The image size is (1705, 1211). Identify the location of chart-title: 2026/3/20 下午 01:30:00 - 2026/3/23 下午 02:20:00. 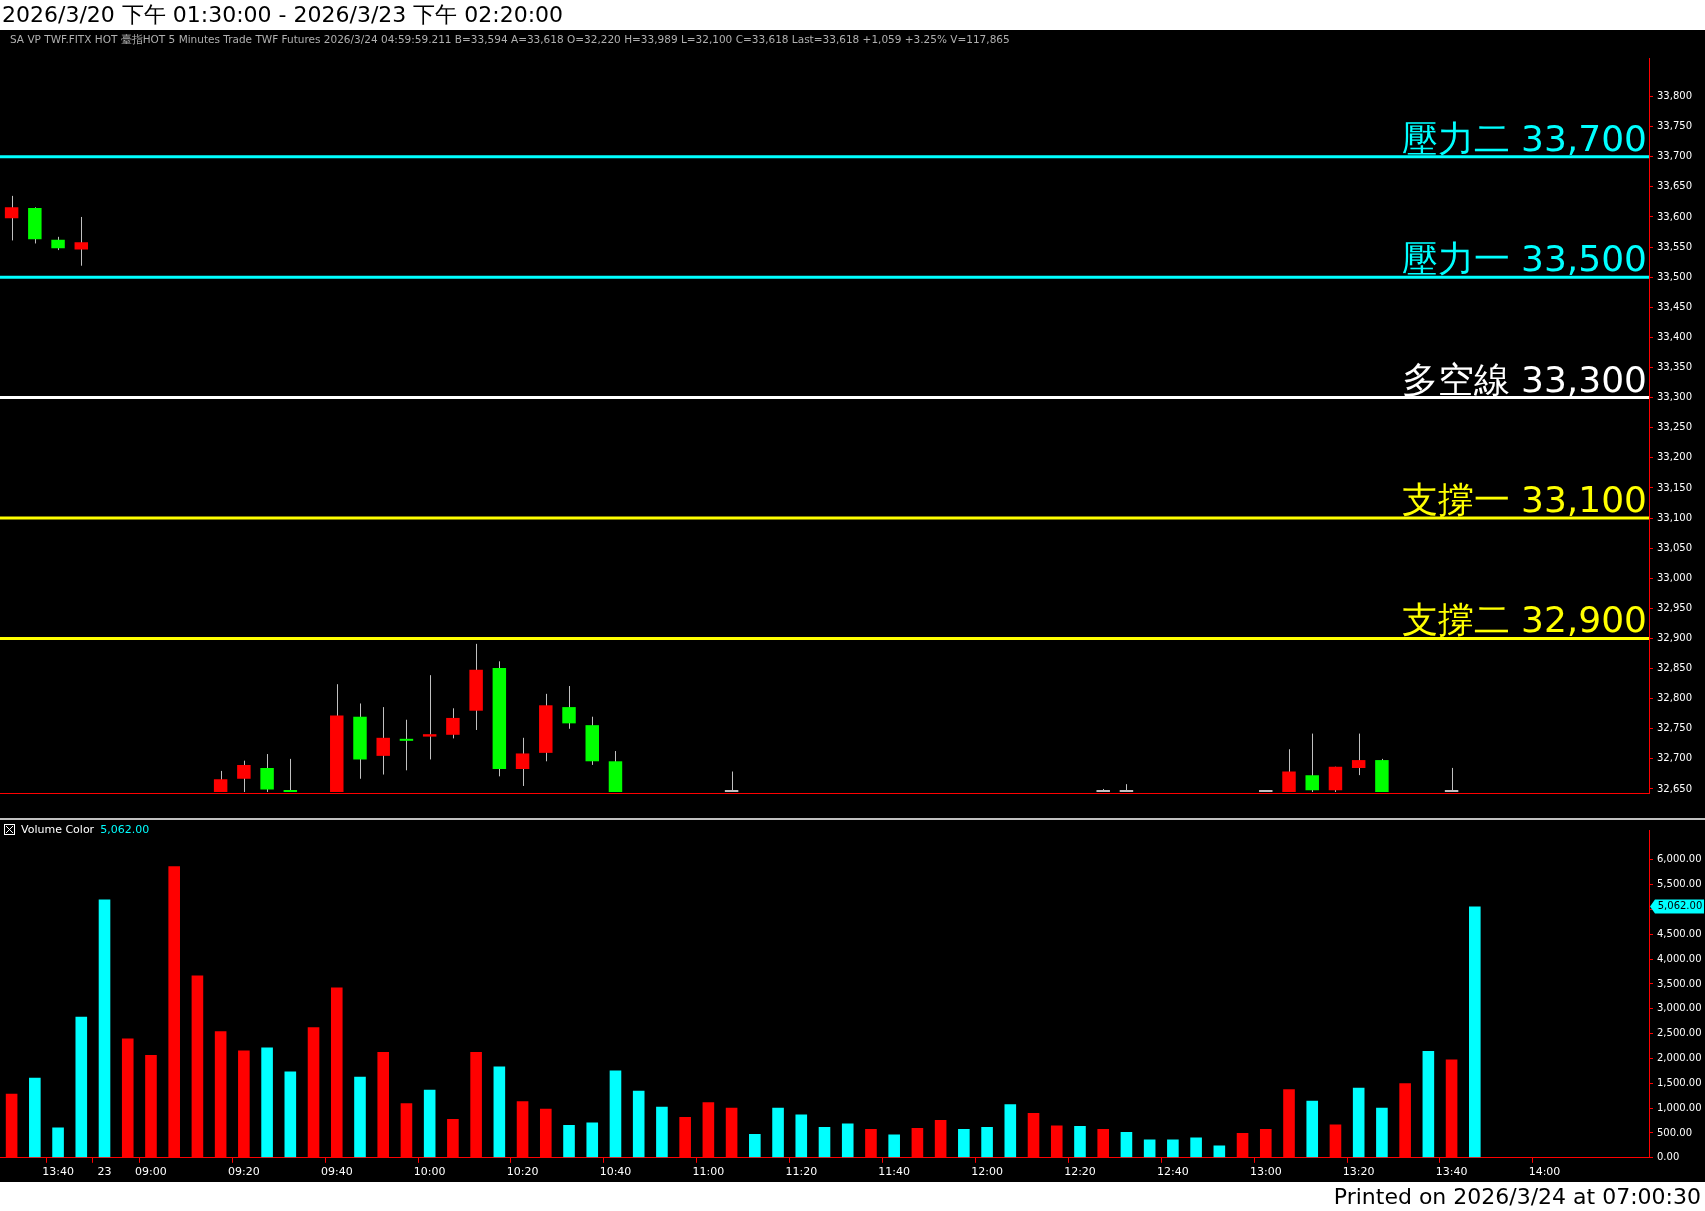
(852, 15).